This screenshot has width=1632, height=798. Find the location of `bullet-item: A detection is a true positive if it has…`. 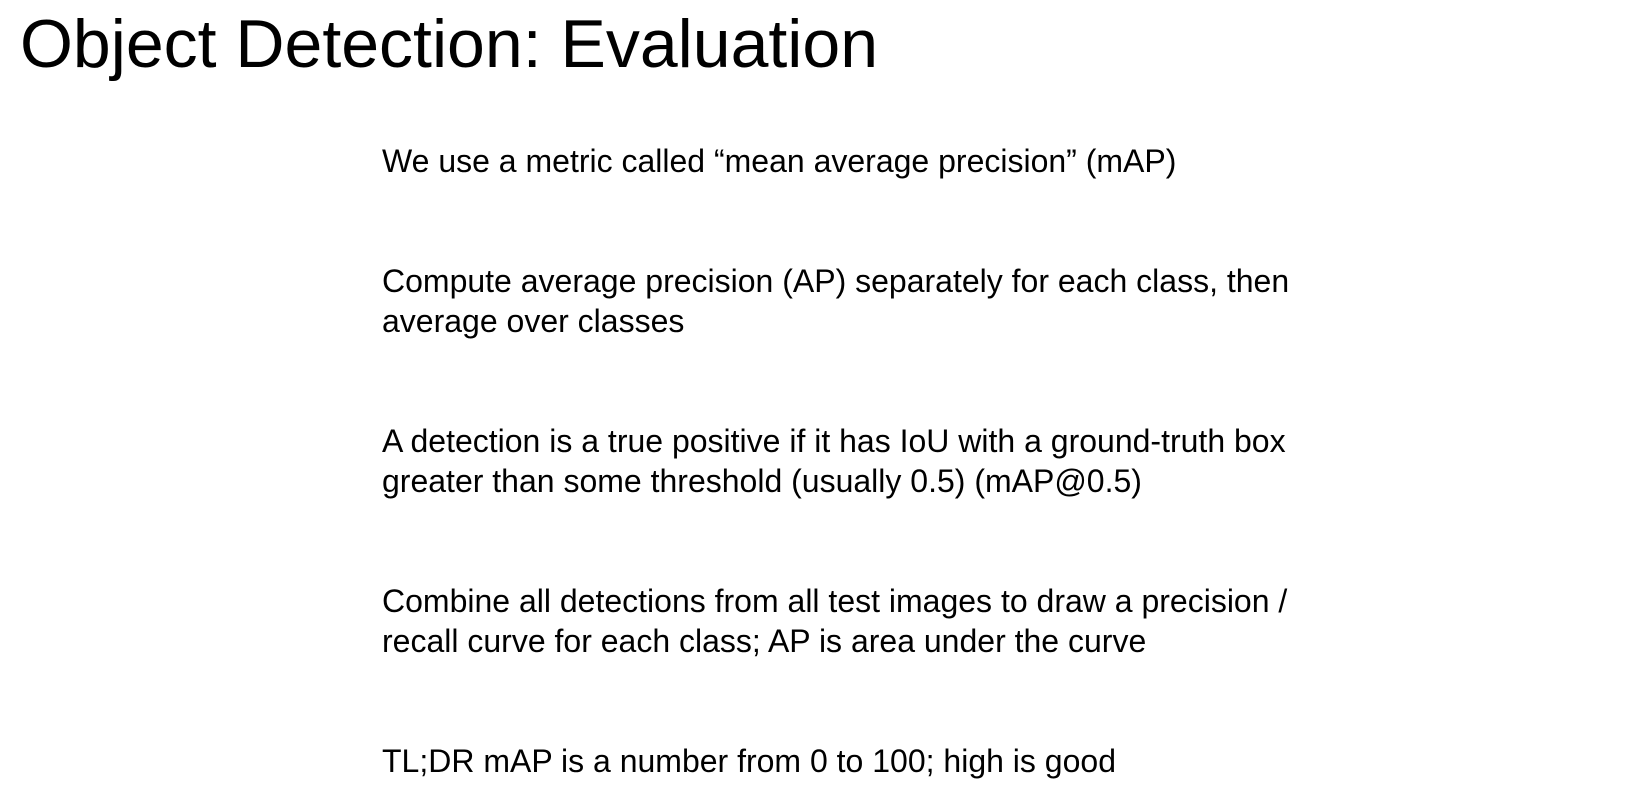

bullet-item: A detection is a true positive if it has… is located at coordinates (882, 461).